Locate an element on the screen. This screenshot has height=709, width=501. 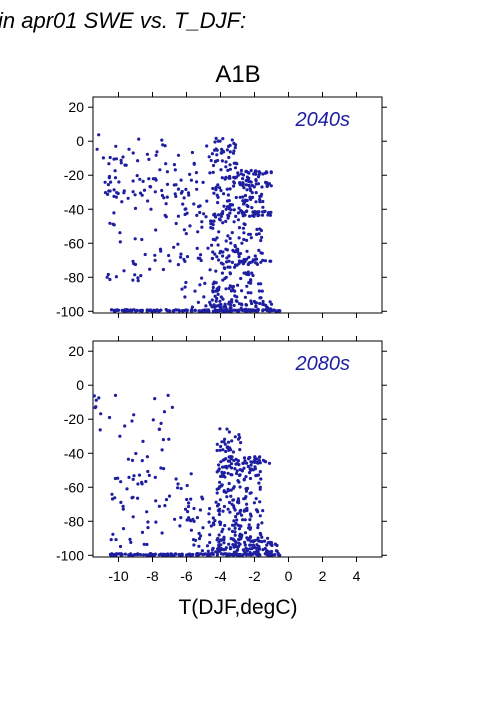
x-tick-label: -8 is located at coordinates (152, 576).